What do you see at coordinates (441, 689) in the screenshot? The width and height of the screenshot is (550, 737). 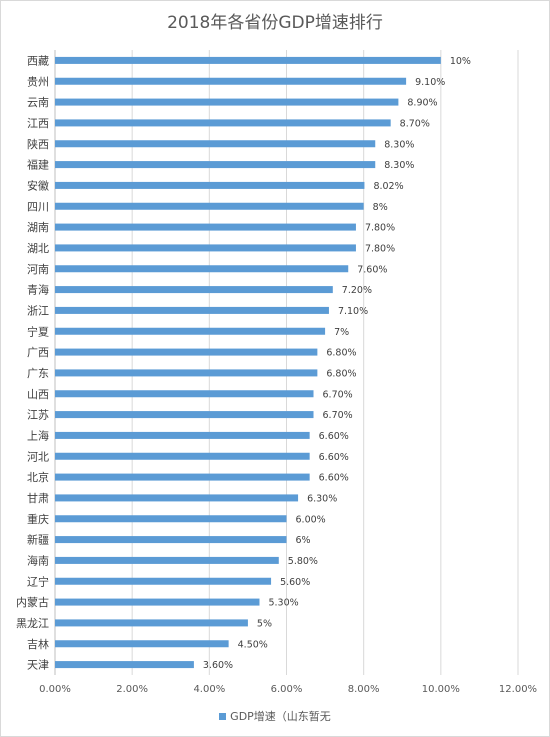 I see `x-tick-label: 10.00%` at bounding box center [441, 689].